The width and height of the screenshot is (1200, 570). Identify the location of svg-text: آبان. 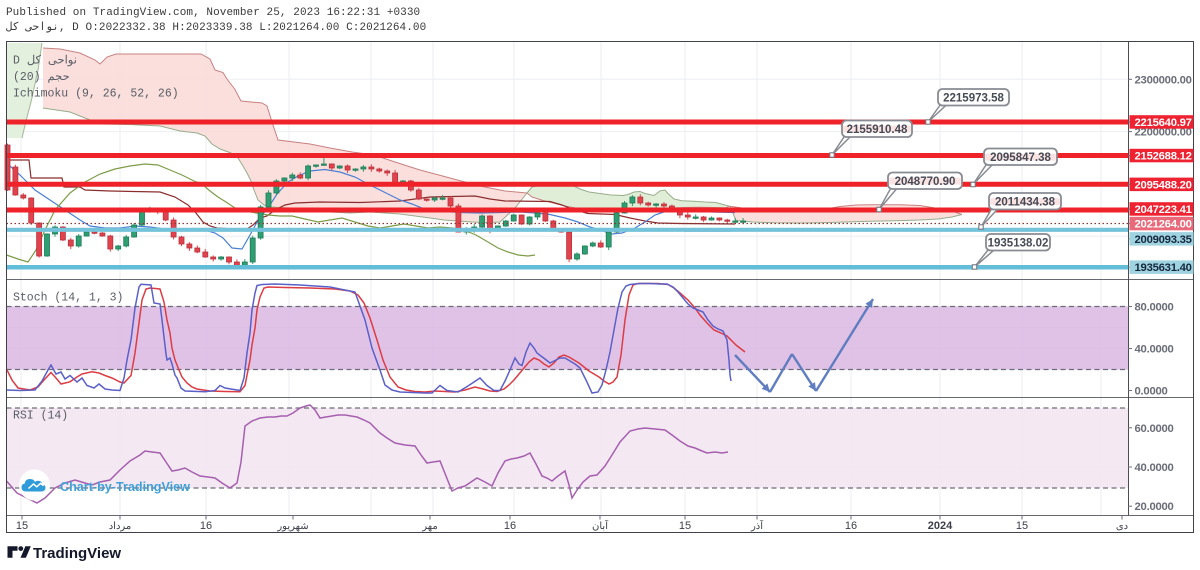
(600, 525).